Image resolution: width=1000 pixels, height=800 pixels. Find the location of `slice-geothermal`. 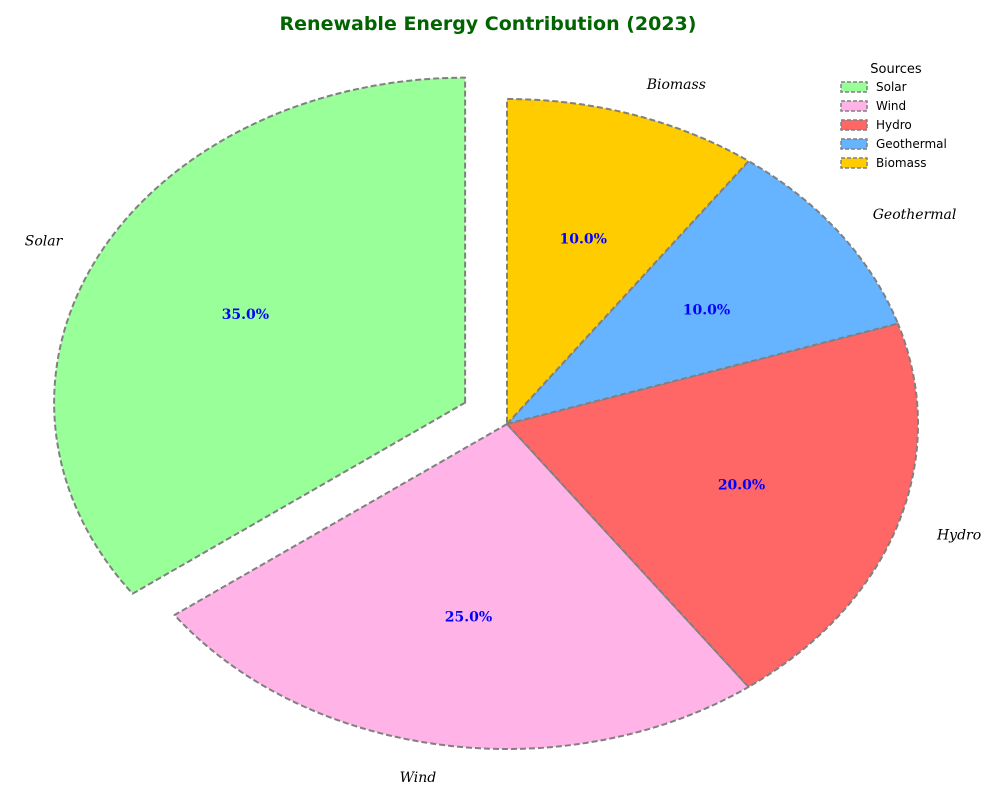

slice-geothermal is located at coordinates (702, 292).